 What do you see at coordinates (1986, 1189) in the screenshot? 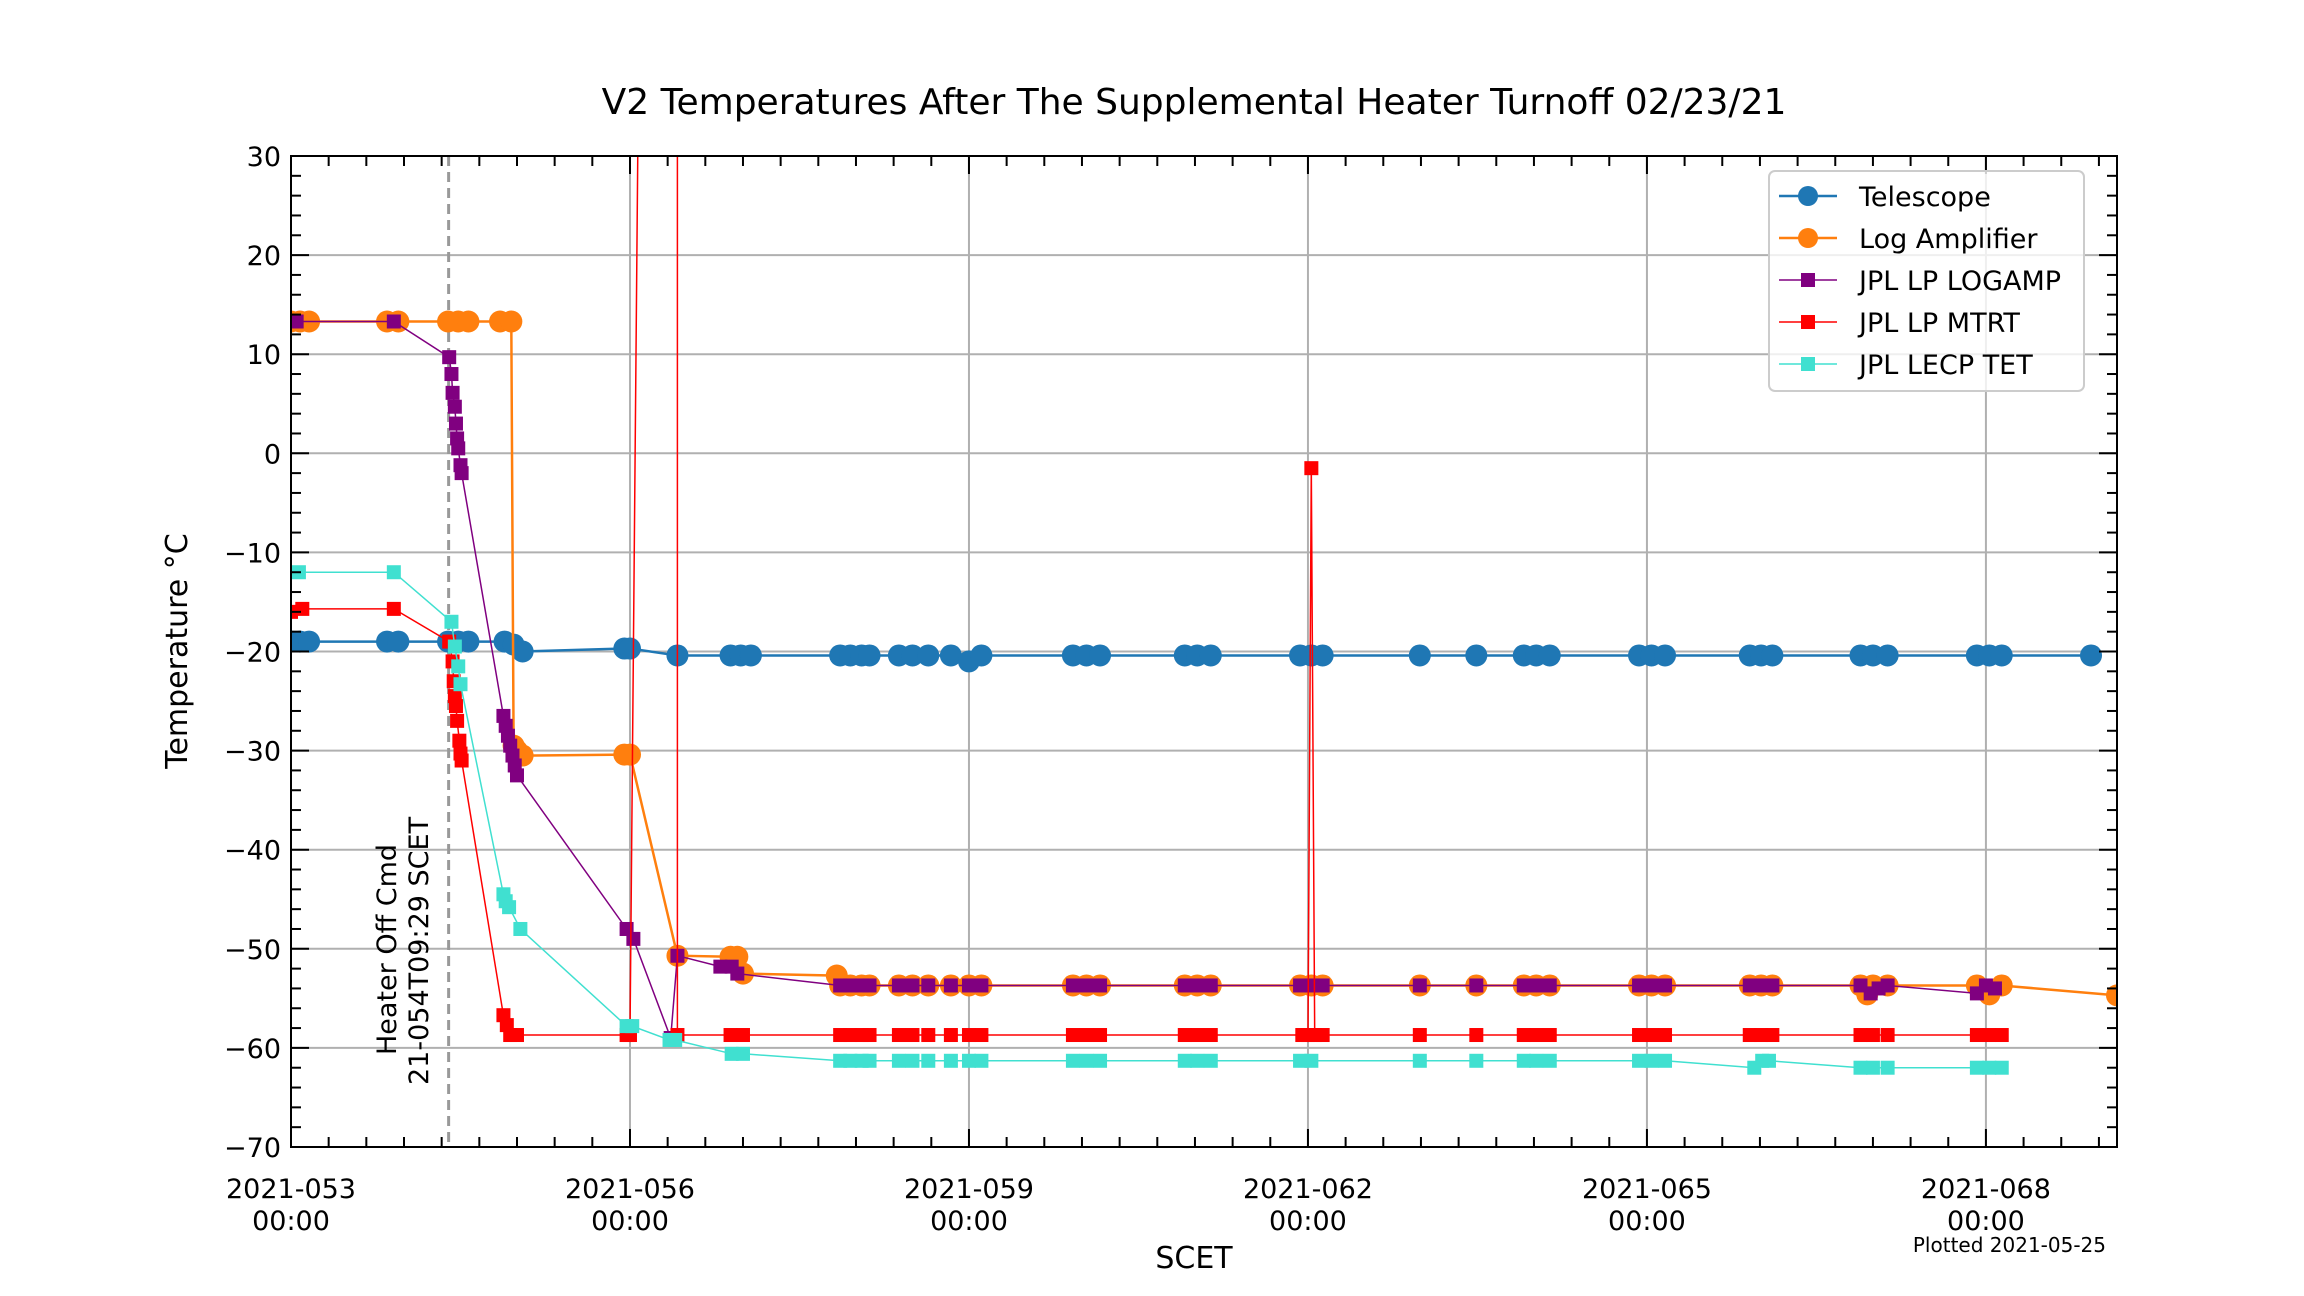
I see `x-tick-label: 2021-068` at bounding box center [1986, 1189].